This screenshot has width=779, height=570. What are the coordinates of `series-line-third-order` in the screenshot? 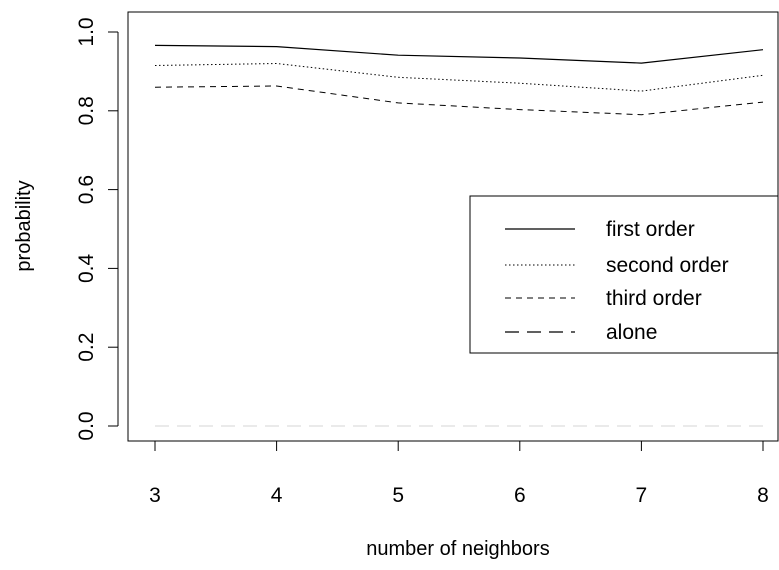 It's located at (459, 100).